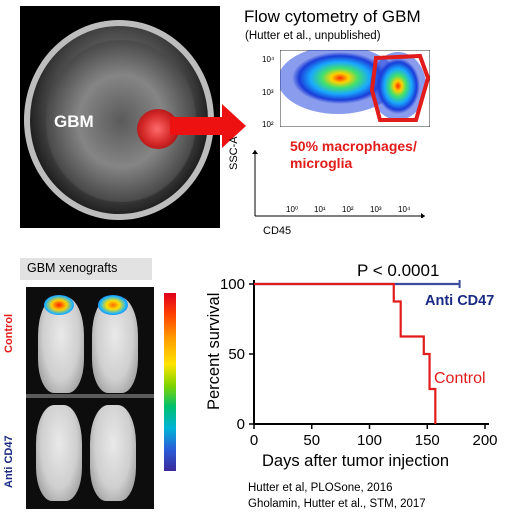 The width and height of the screenshot is (527, 518). I want to click on panel-divider, so click(90, 396).